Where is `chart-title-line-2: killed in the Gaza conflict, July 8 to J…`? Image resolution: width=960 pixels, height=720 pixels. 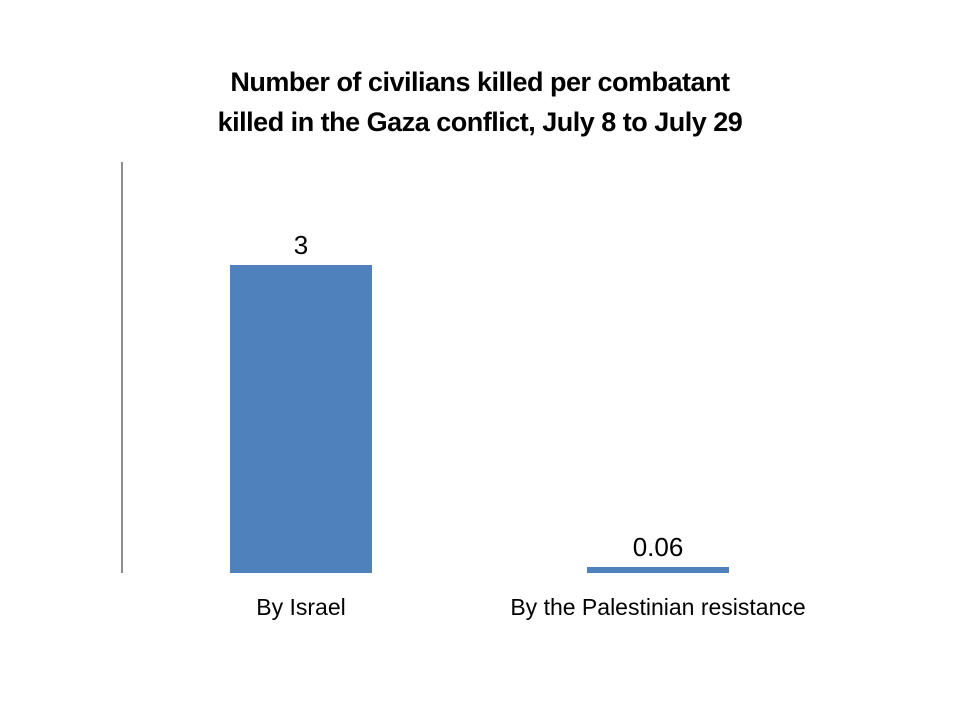
chart-title-line-2: killed in the Gaza conflict, July 8 to J… is located at coordinates (480, 122).